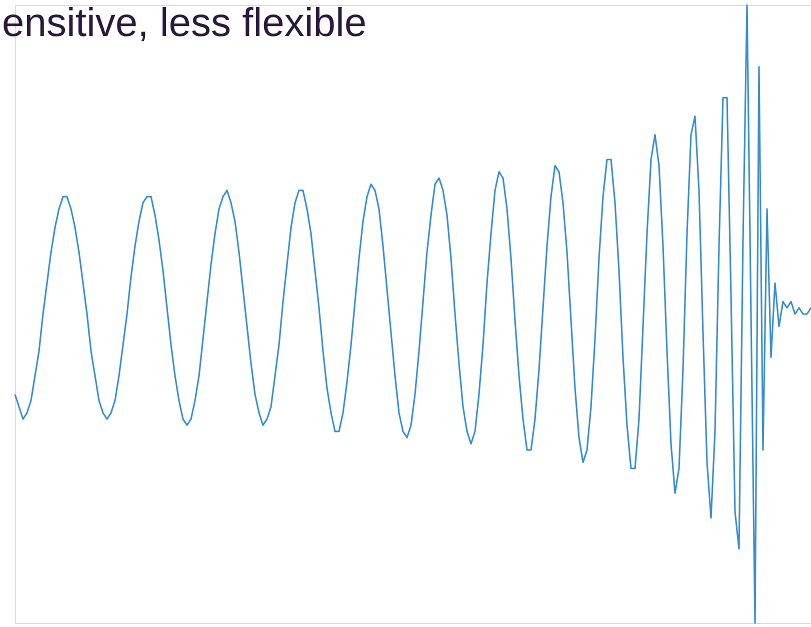  What do you see at coordinates (184, 23) in the screenshot?
I see `chart-title: ensitive, less flexible` at bounding box center [184, 23].